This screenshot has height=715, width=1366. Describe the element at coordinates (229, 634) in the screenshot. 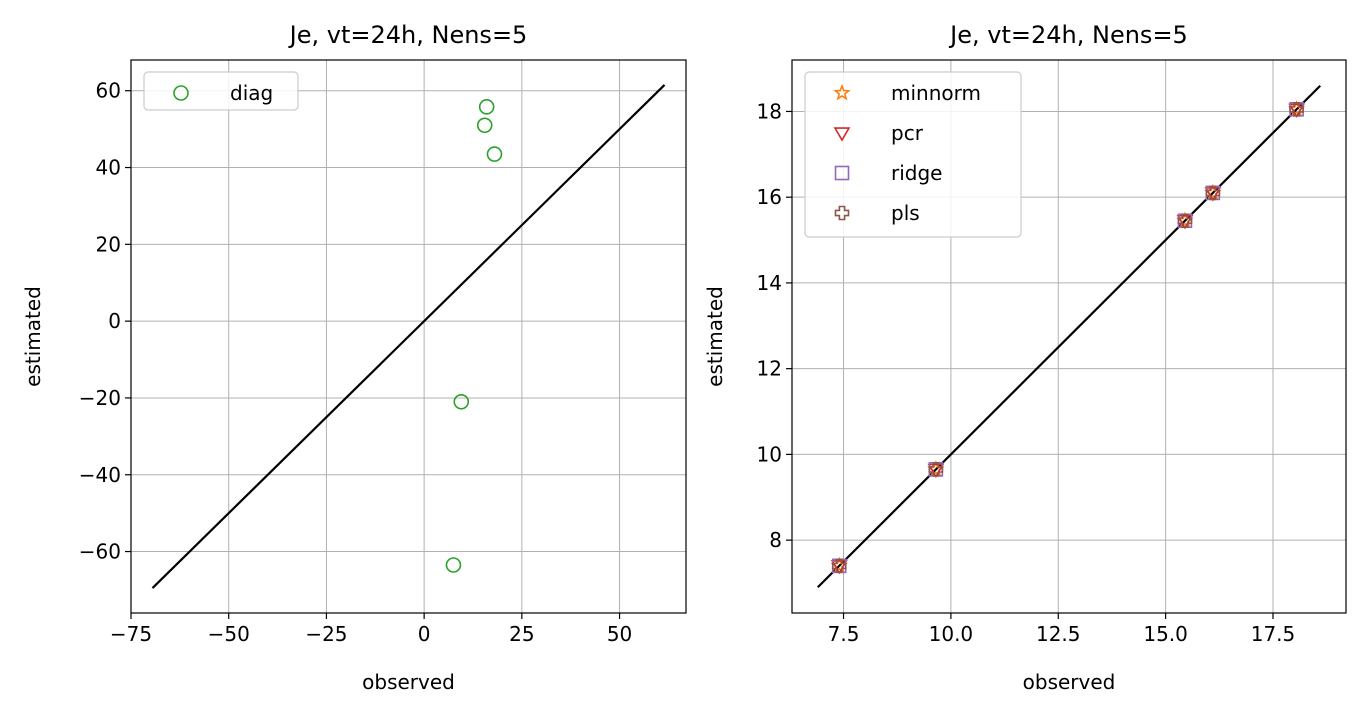

I see `x-tick-label: −50` at that location.